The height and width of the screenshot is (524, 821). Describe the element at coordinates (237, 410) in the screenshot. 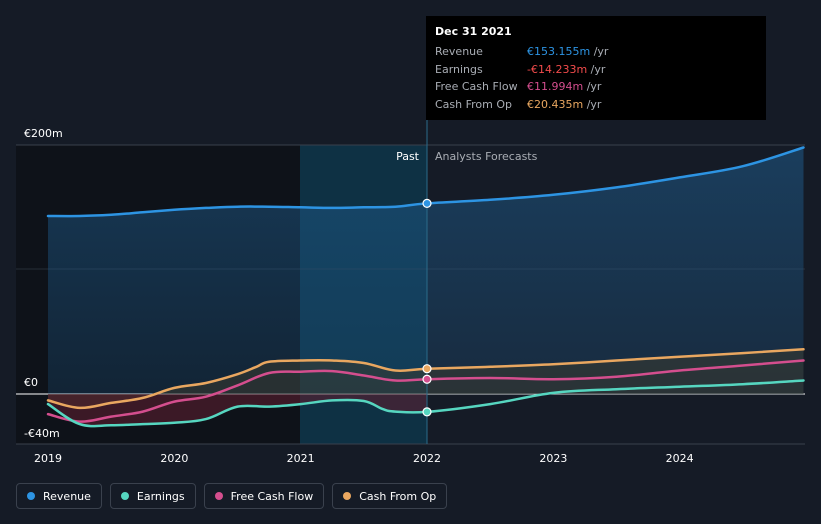

I see `negative-earnings-area` at that location.